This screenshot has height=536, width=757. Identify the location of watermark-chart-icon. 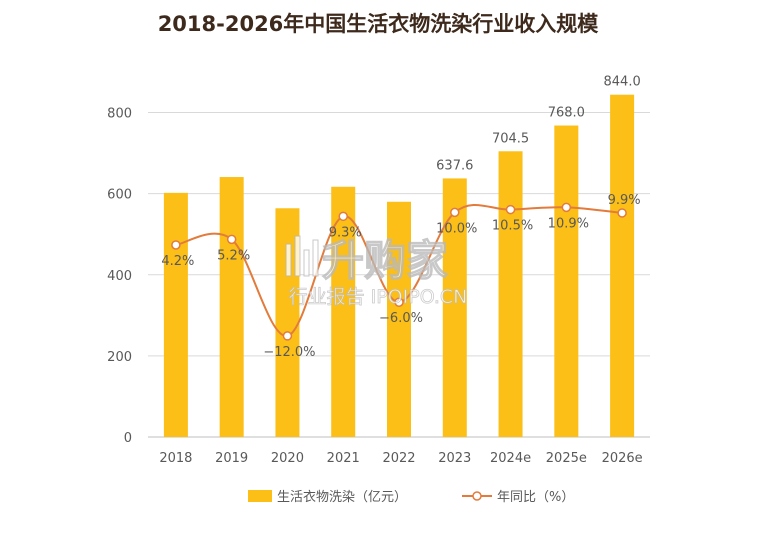
(302, 256).